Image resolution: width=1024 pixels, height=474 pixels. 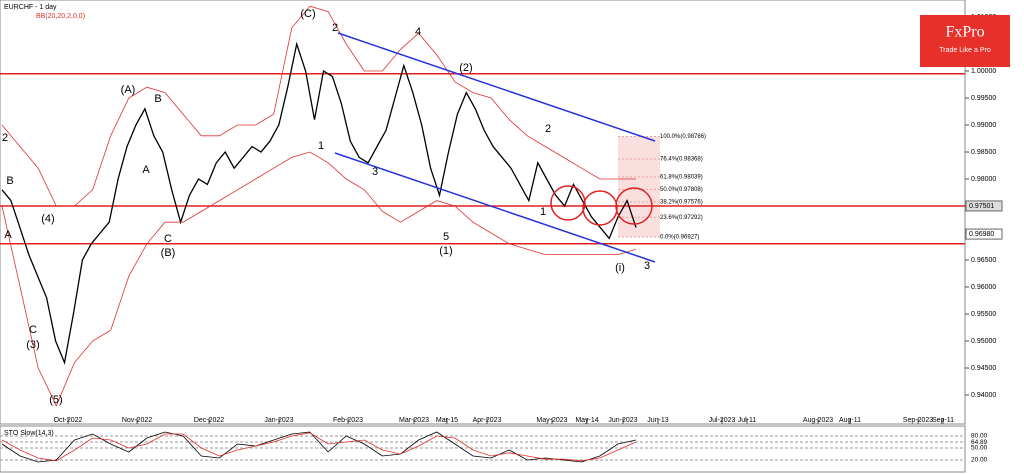 What do you see at coordinates (445, 251) in the screenshot?
I see `wave-label: (1)` at bounding box center [445, 251].